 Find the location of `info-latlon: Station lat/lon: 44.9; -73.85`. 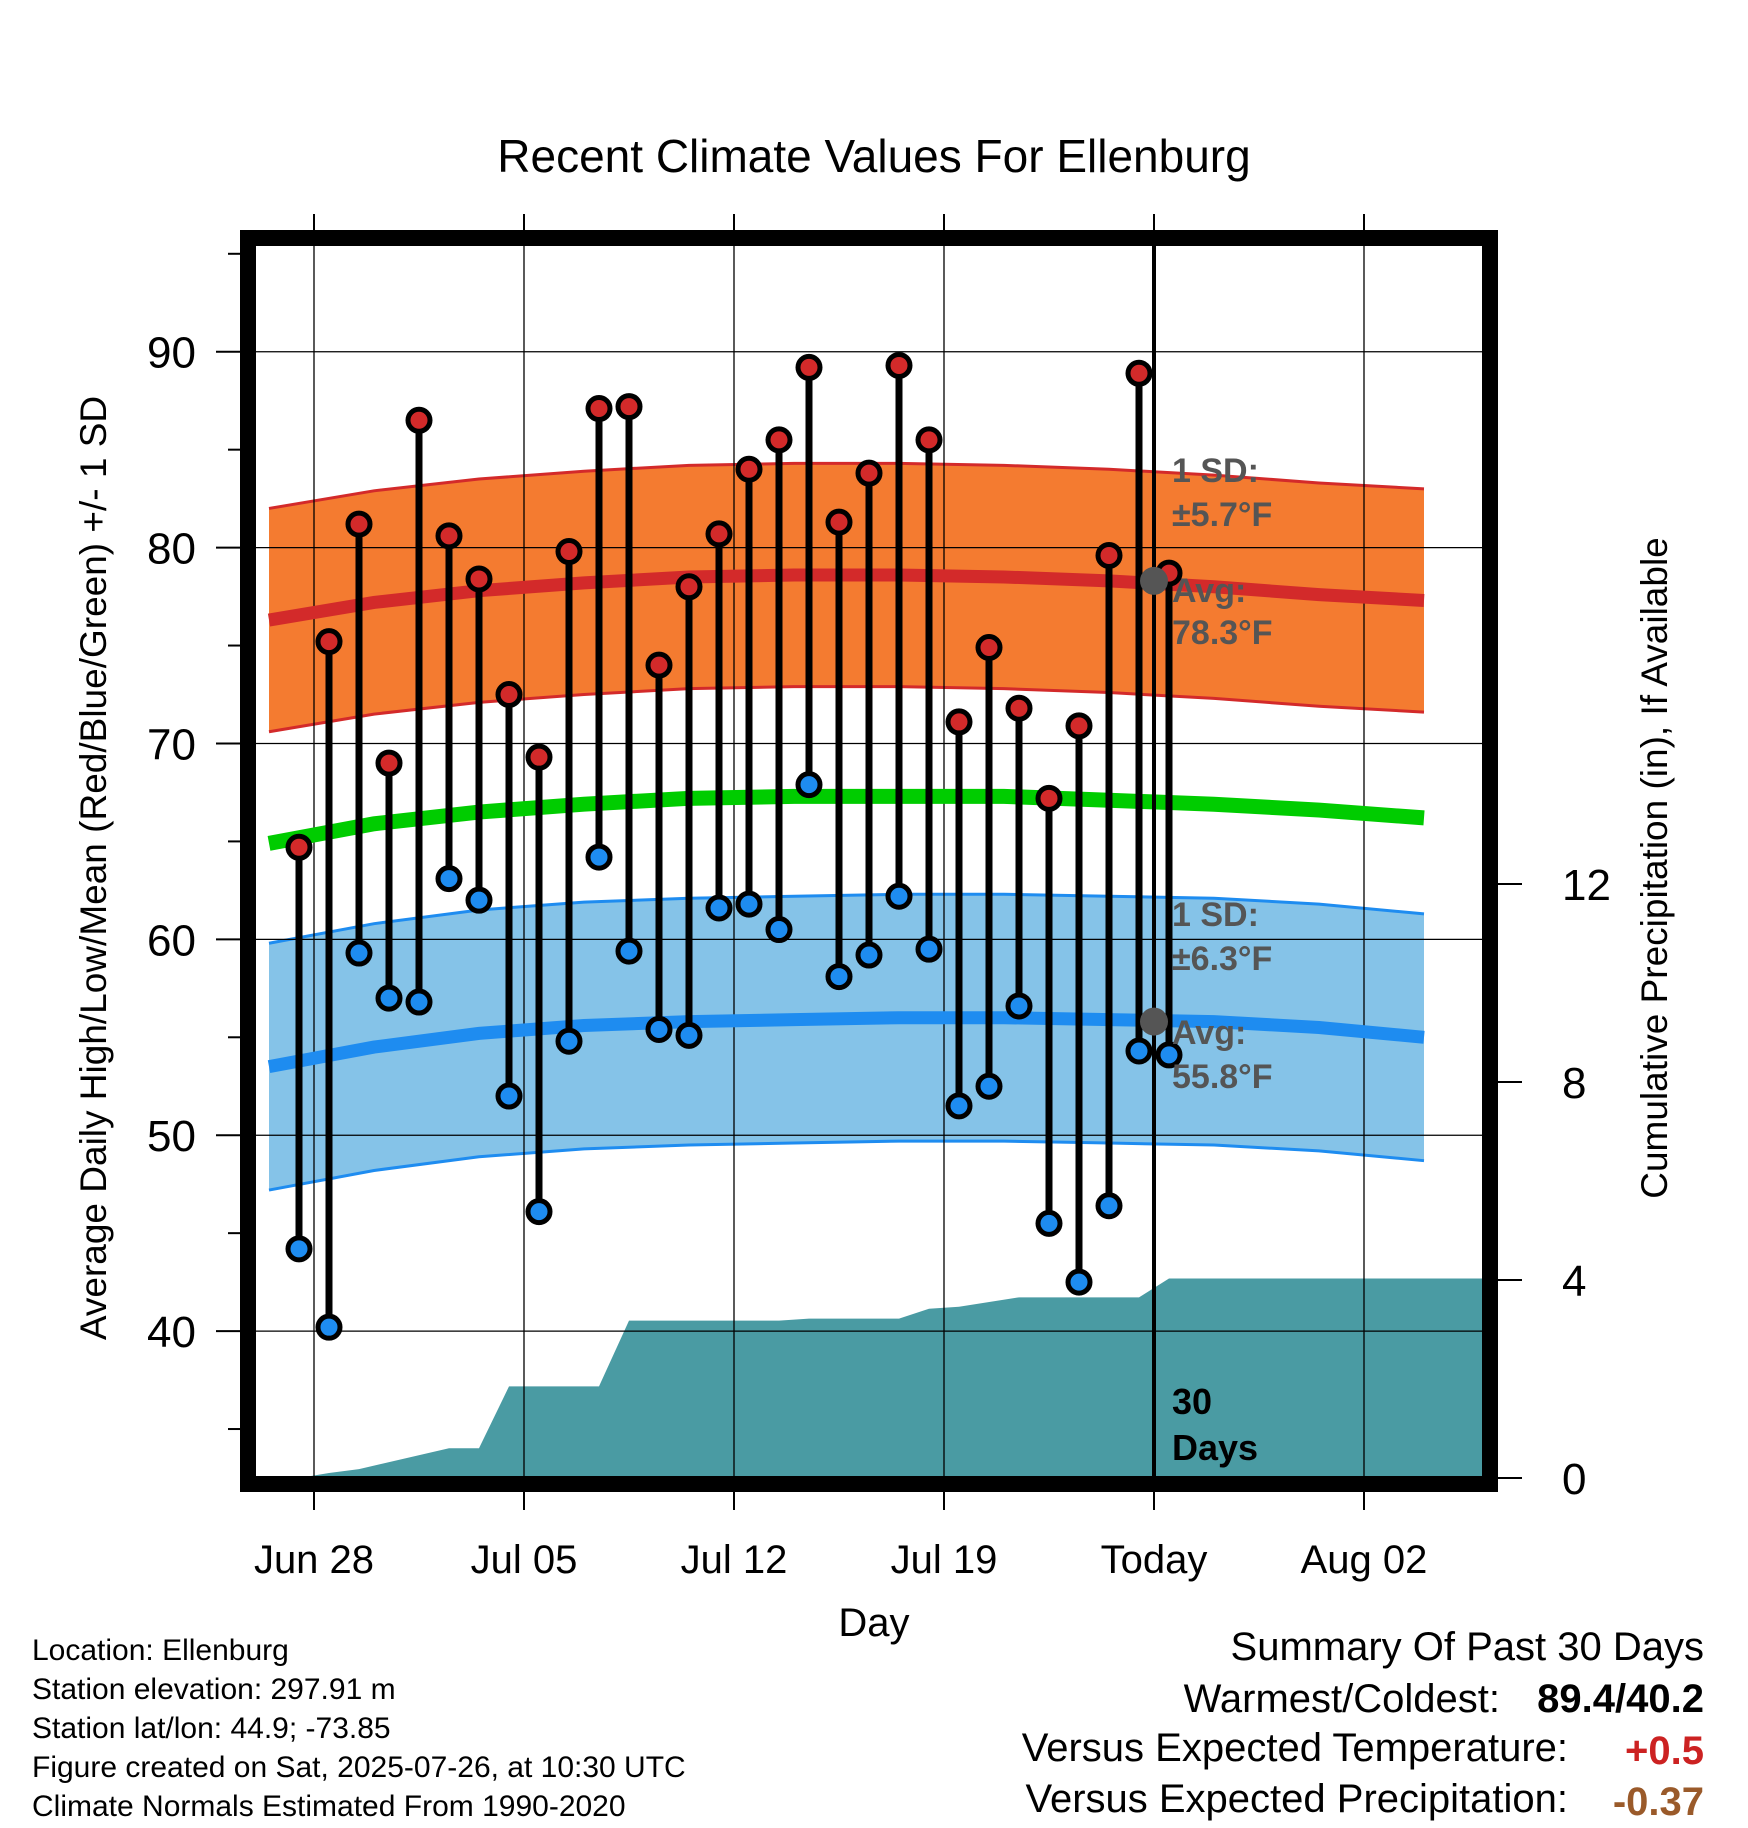

info-latlon: Station lat/lon: 44.9; -73.85 is located at coordinates (211, 1728).